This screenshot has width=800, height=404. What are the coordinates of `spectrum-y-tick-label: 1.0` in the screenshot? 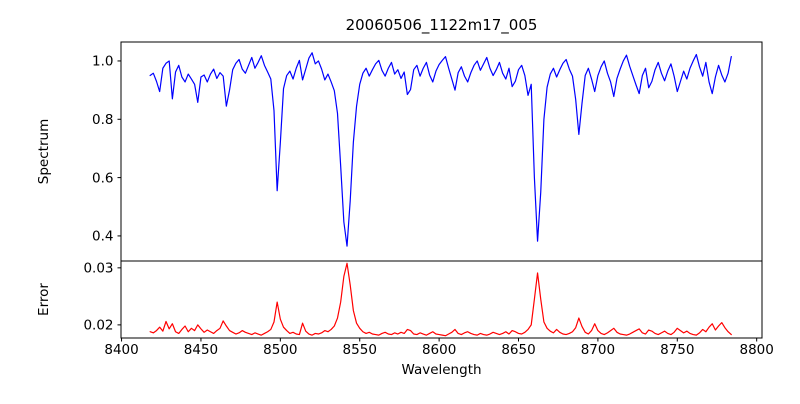 It's located at (102, 62).